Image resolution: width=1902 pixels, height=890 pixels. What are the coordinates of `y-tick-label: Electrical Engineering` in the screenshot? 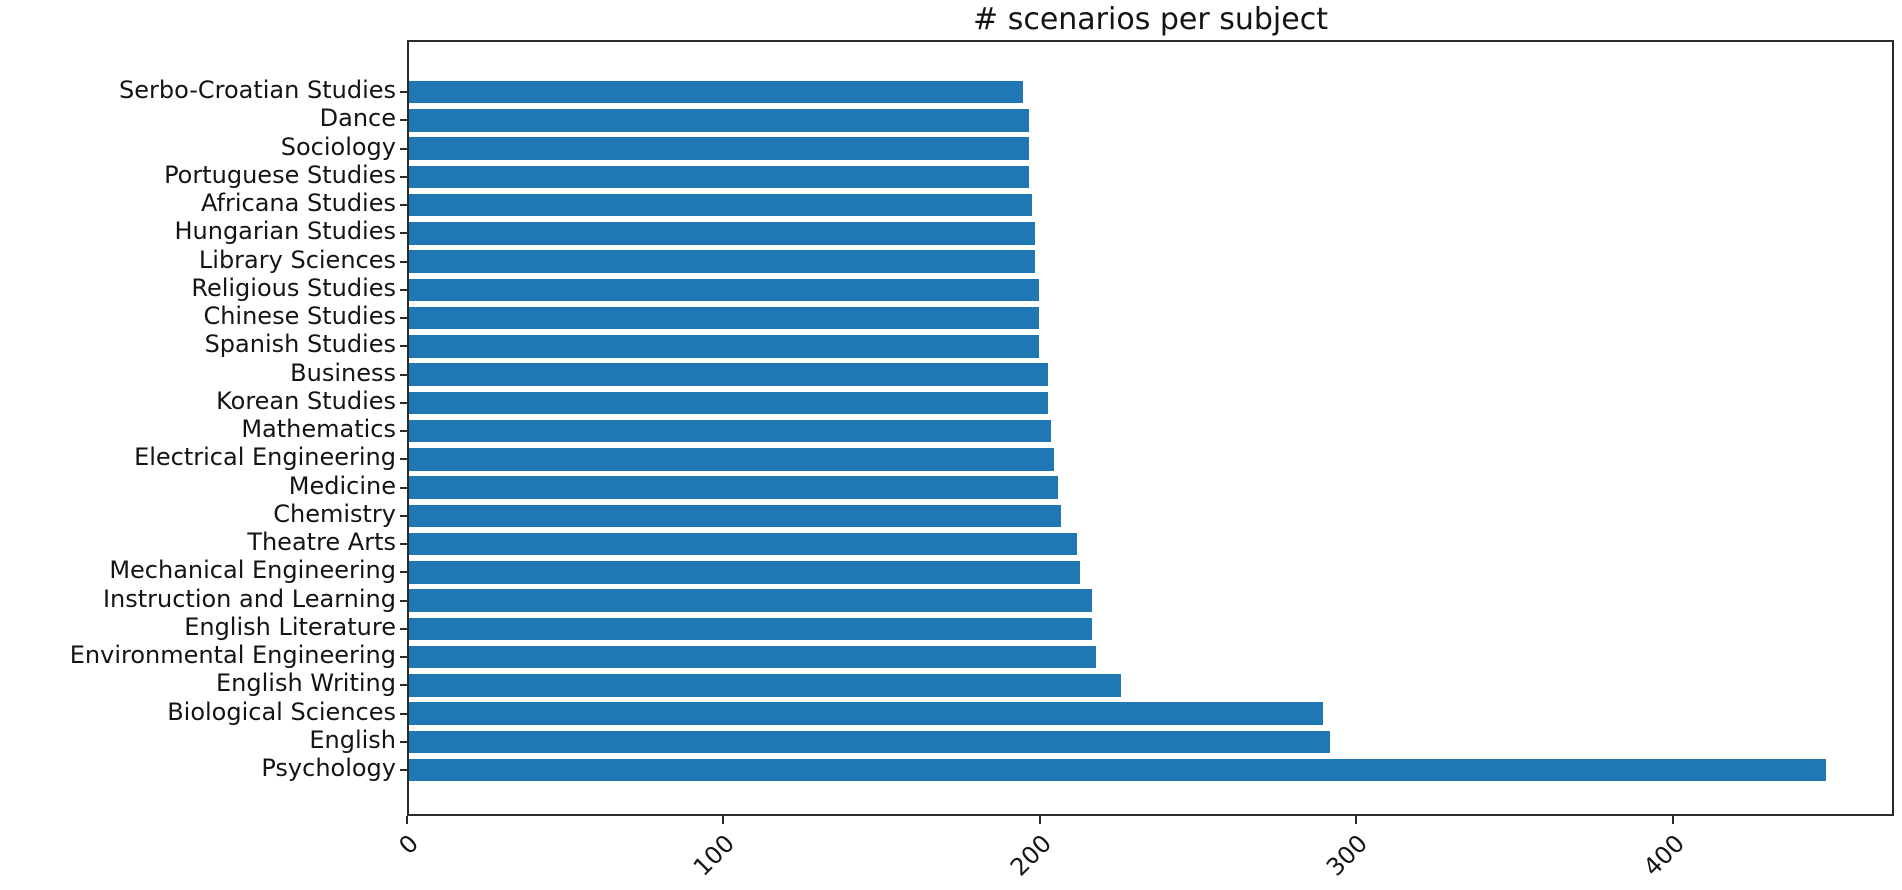 It's located at (265, 457).